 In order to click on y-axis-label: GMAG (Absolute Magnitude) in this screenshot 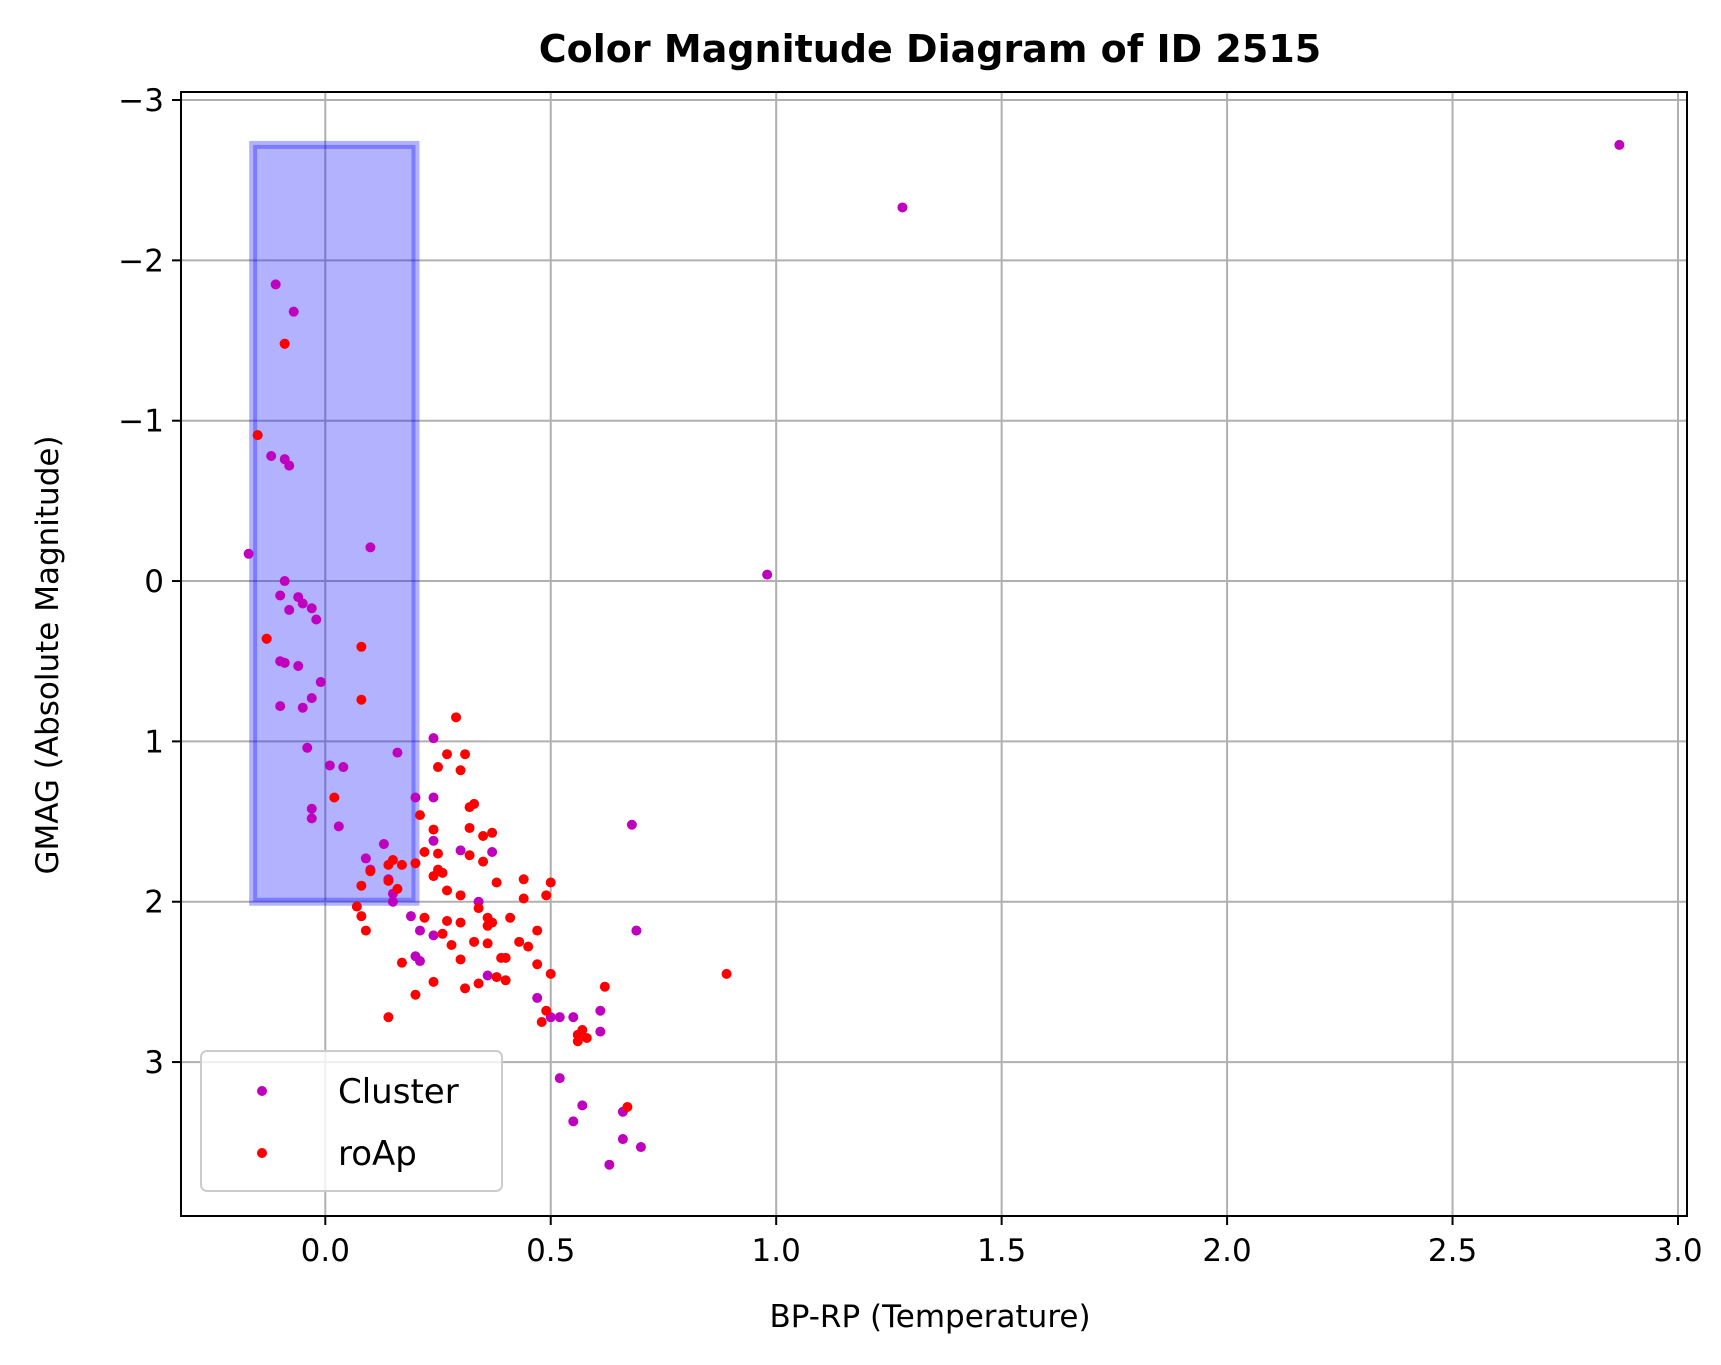, I will do `click(48, 654)`.